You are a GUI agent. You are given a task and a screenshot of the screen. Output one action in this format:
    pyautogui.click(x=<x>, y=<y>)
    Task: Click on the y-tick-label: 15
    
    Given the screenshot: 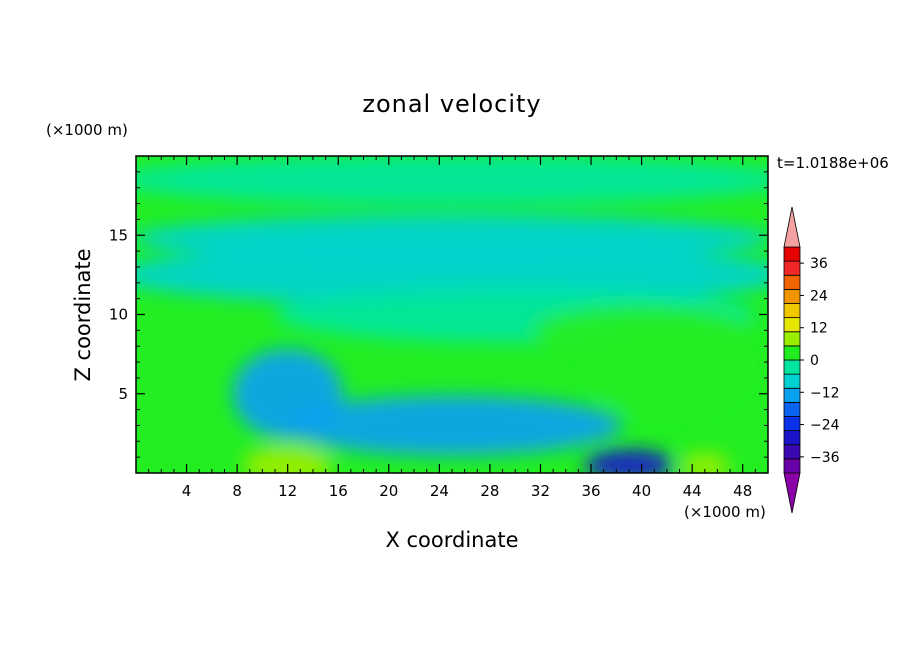 What is the action you would take?
    pyautogui.click(x=118, y=235)
    